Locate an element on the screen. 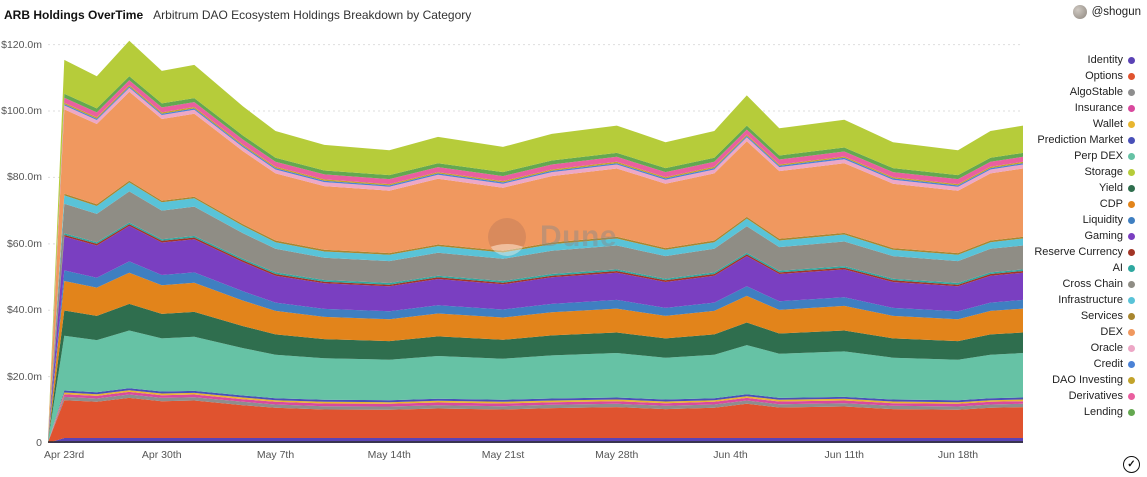 The width and height of the screenshot is (1147, 477). legend-item-services: Services is located at coordinates (1074, 316).